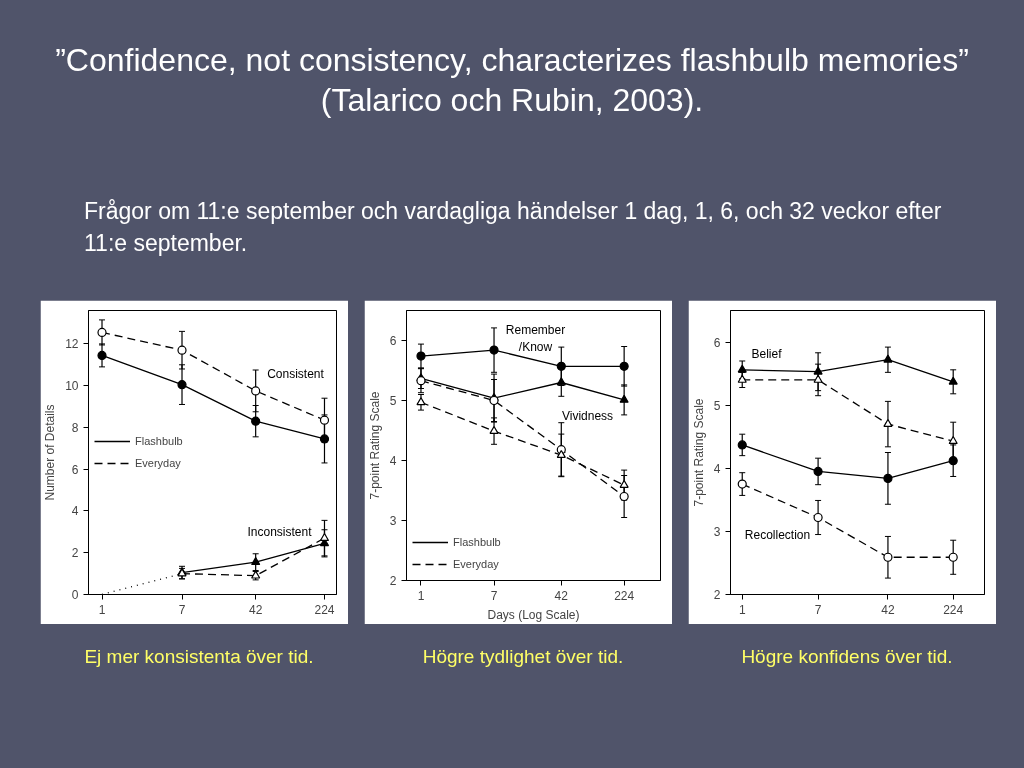 Image resolution: width=1024 pixels, height=768 pixels. Describe the element at coordinates (72, 344) in the screenshot. I see `y-tick-label: 12` at that location.